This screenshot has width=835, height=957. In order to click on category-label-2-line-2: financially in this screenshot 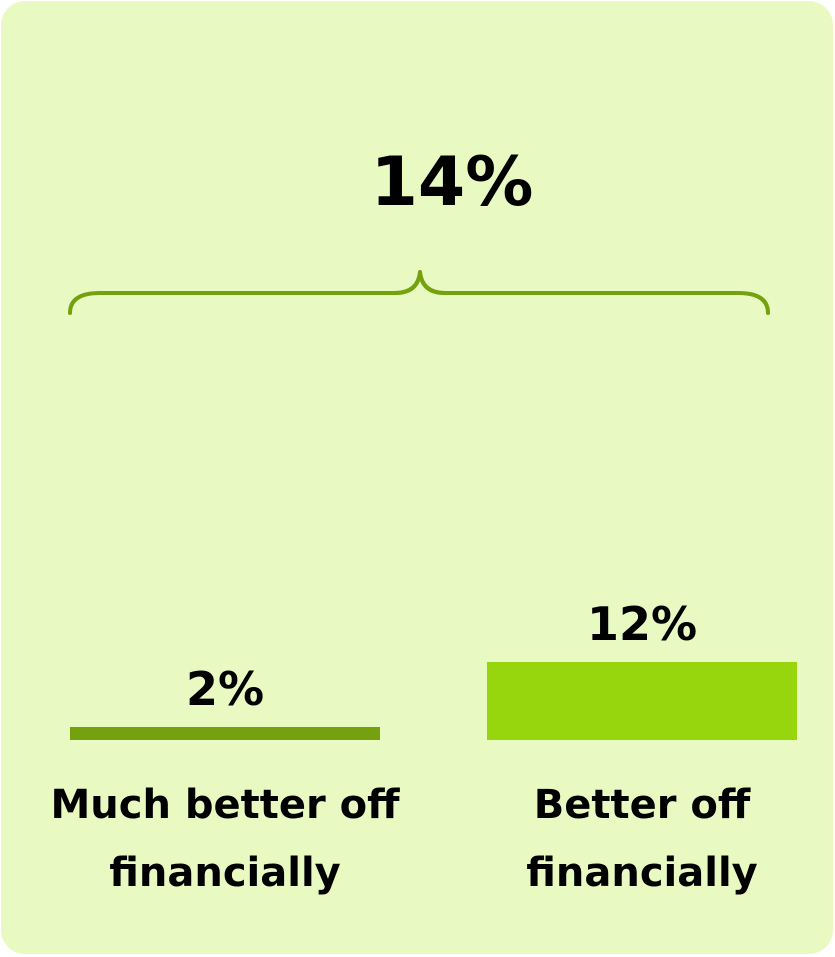, I will do `click(642, 873)`.